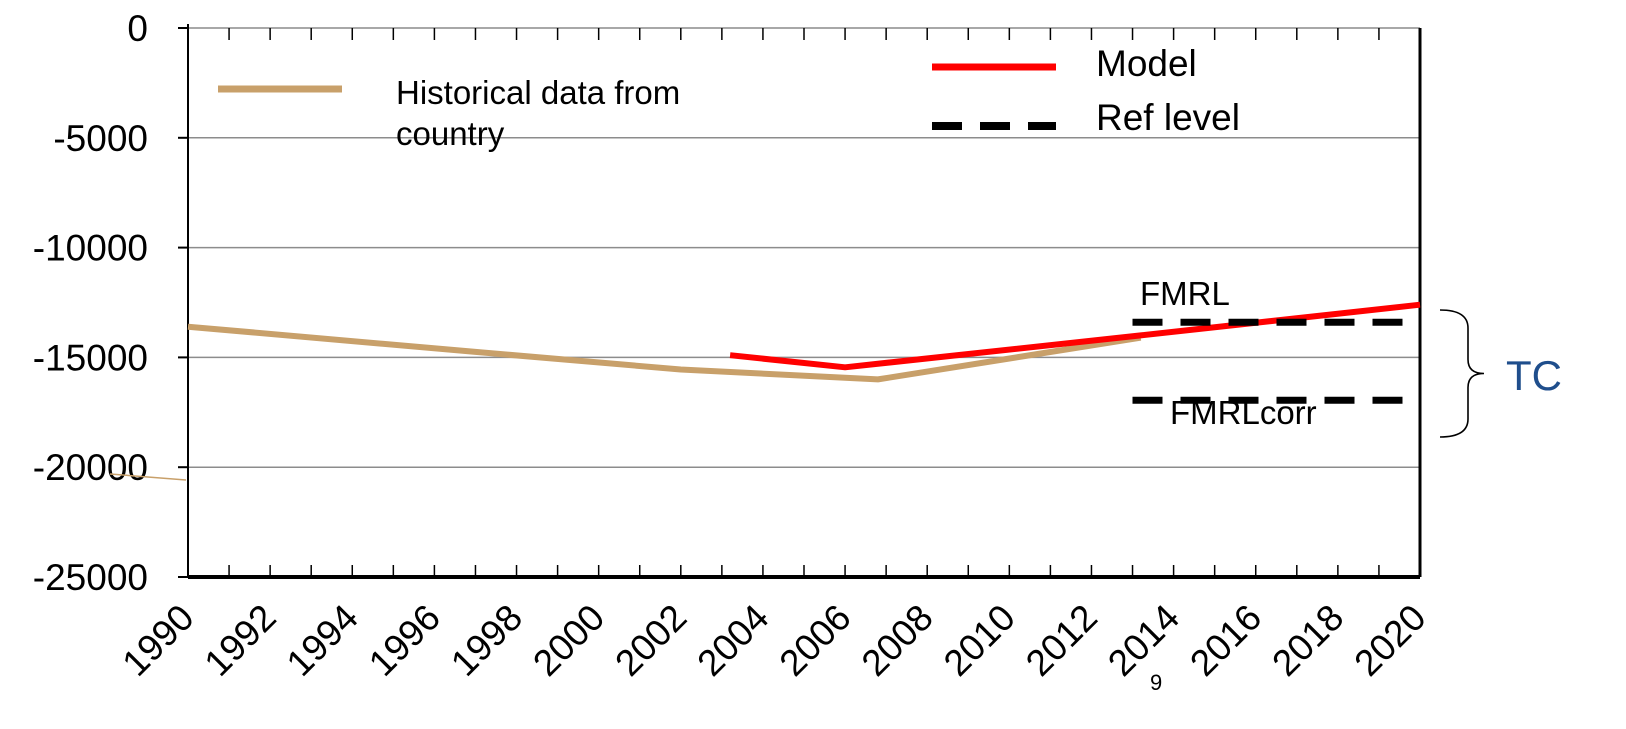  I want to click on y-tick-label: -10000, so click(90, 248).